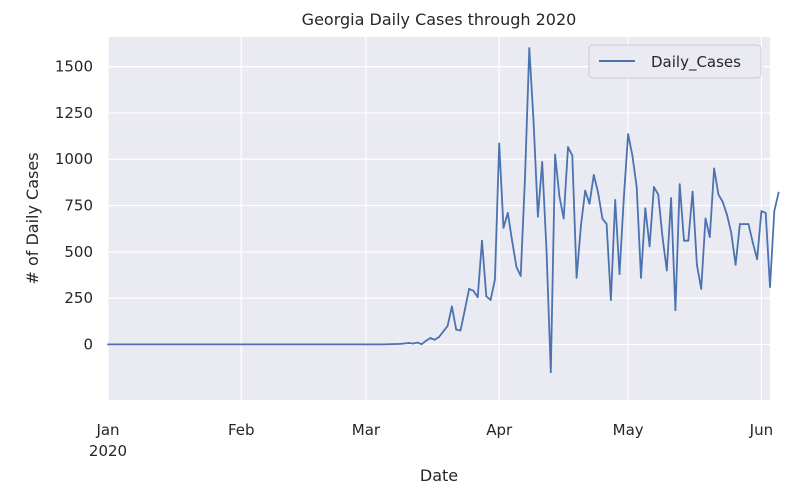 The image size is (800, 498). What do you see at coordinates (74, 159) in the screenshot?
I see `y-tick-label: 1000` at bounding box center [74, 159].